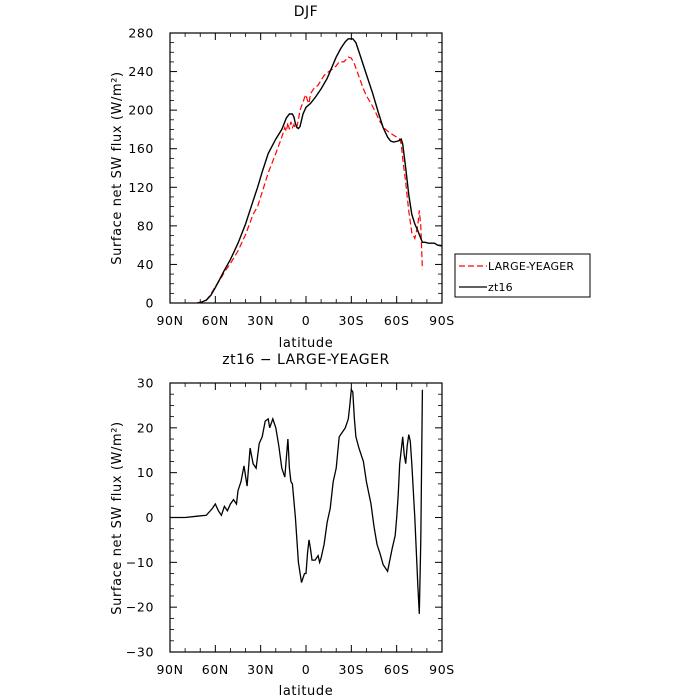 The width and height of the screenshot is (700, 700). What do you see at coordinates (310, 180) in the screenshot?
I see `series-line-large-yeager` at bounding box center [310, 180].